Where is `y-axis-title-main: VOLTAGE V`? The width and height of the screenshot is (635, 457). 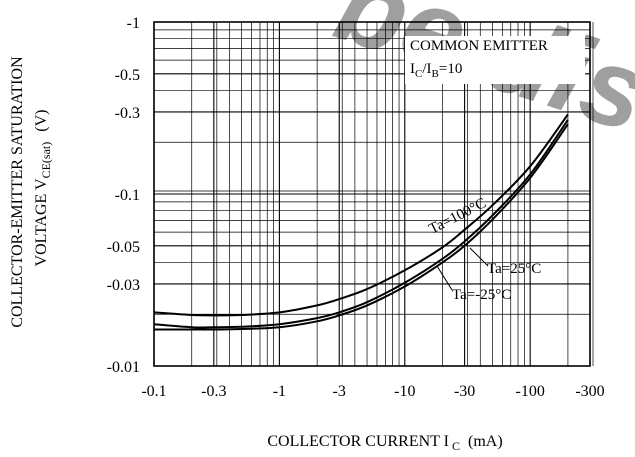 y-axis-title-main: VOLTAGE V is located at coordinates (41, 222).